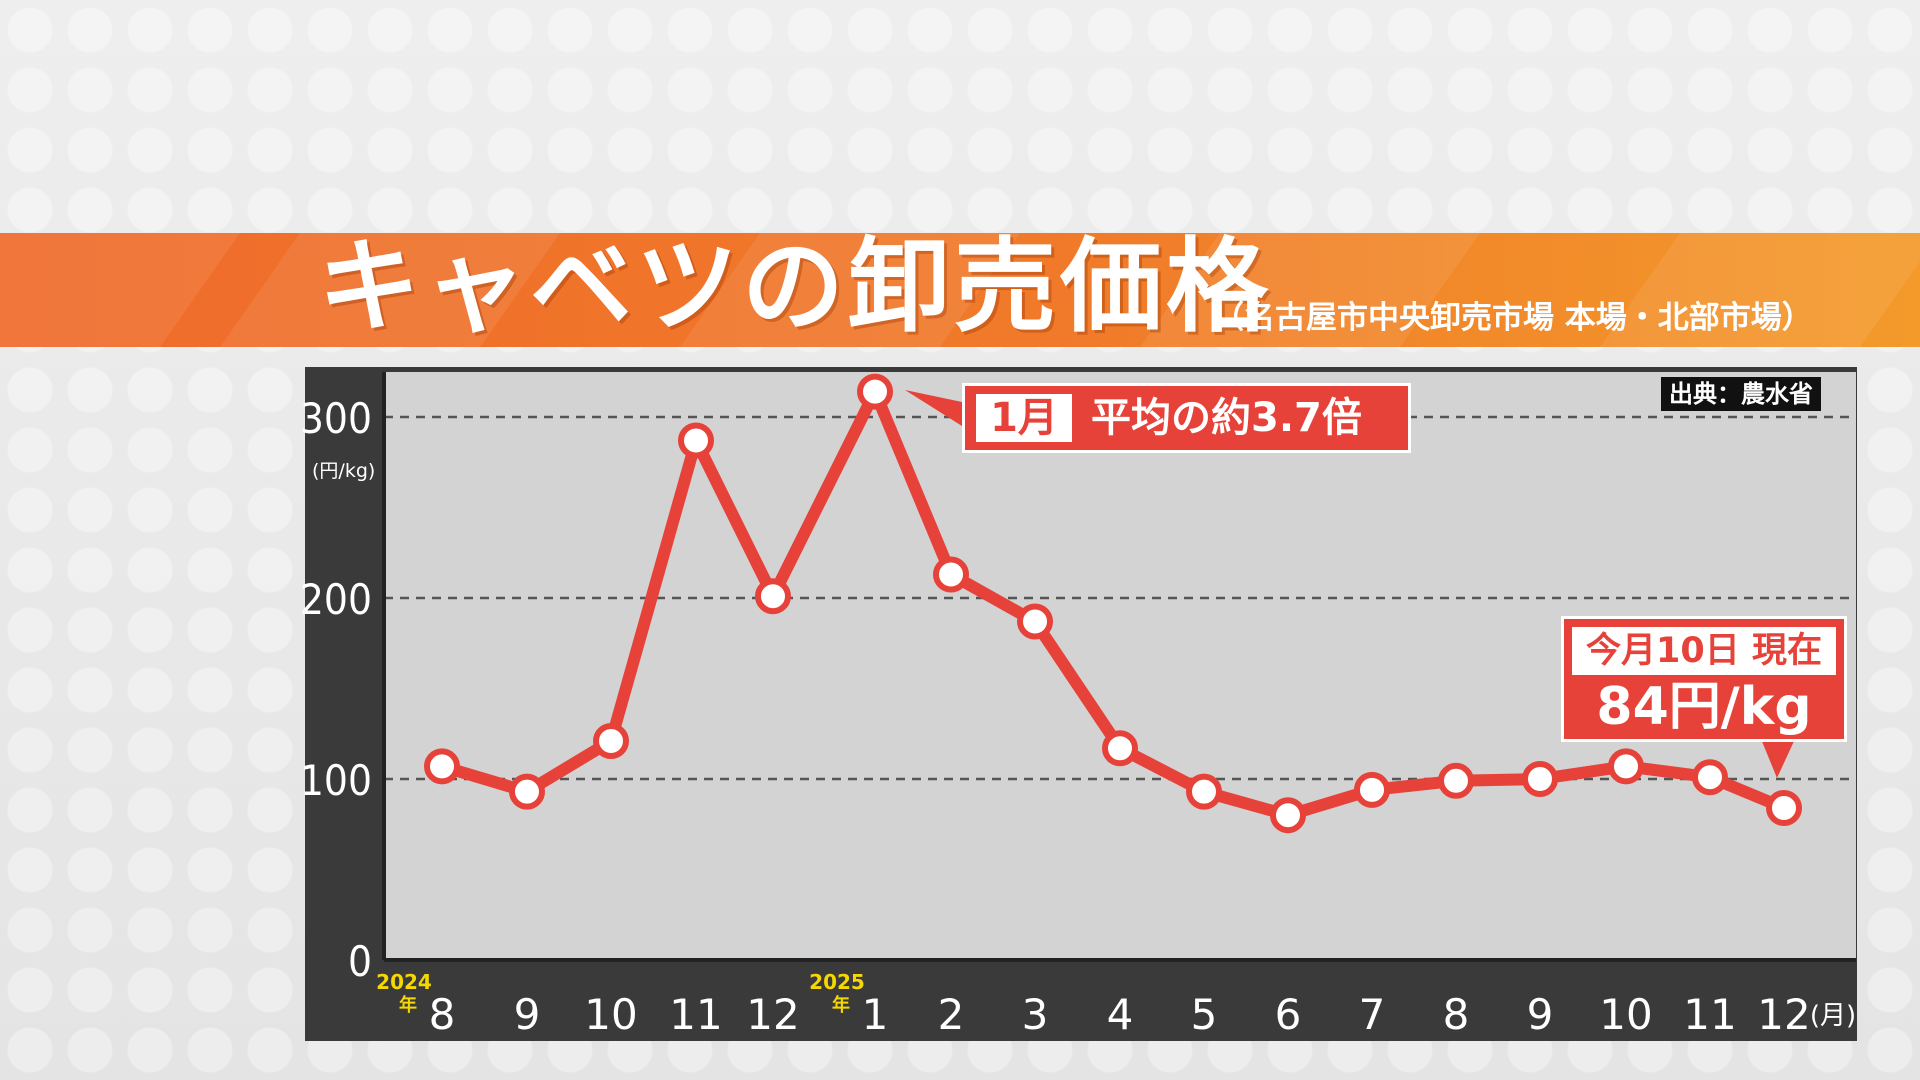 The image size is (1920, 1080). What do you see at coordinates (336, 599) in the screenshot?
I see `y-tick-label: 200` at bounding box center [336, 599].